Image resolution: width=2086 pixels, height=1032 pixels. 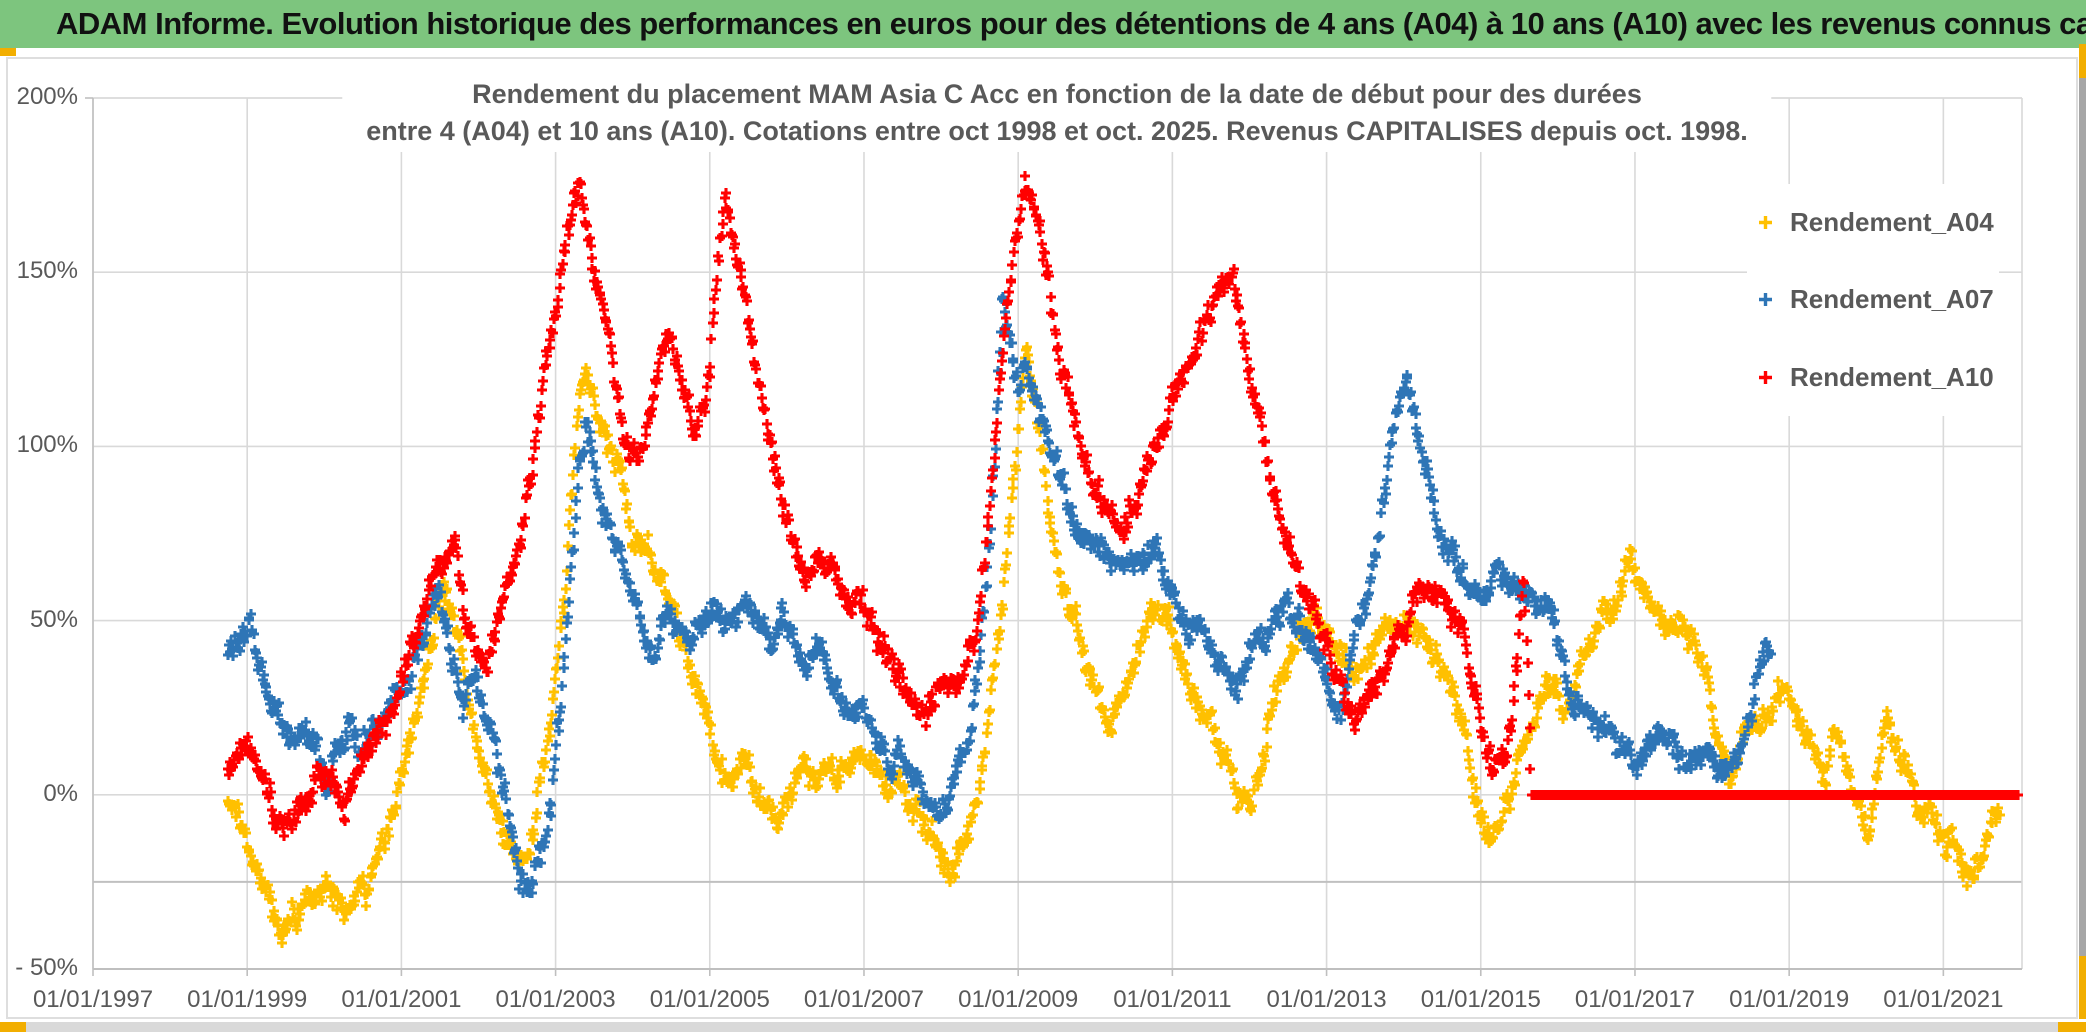 I want to click on legend-label-a07: Rendement_A07, so click(x=1892, y=299).